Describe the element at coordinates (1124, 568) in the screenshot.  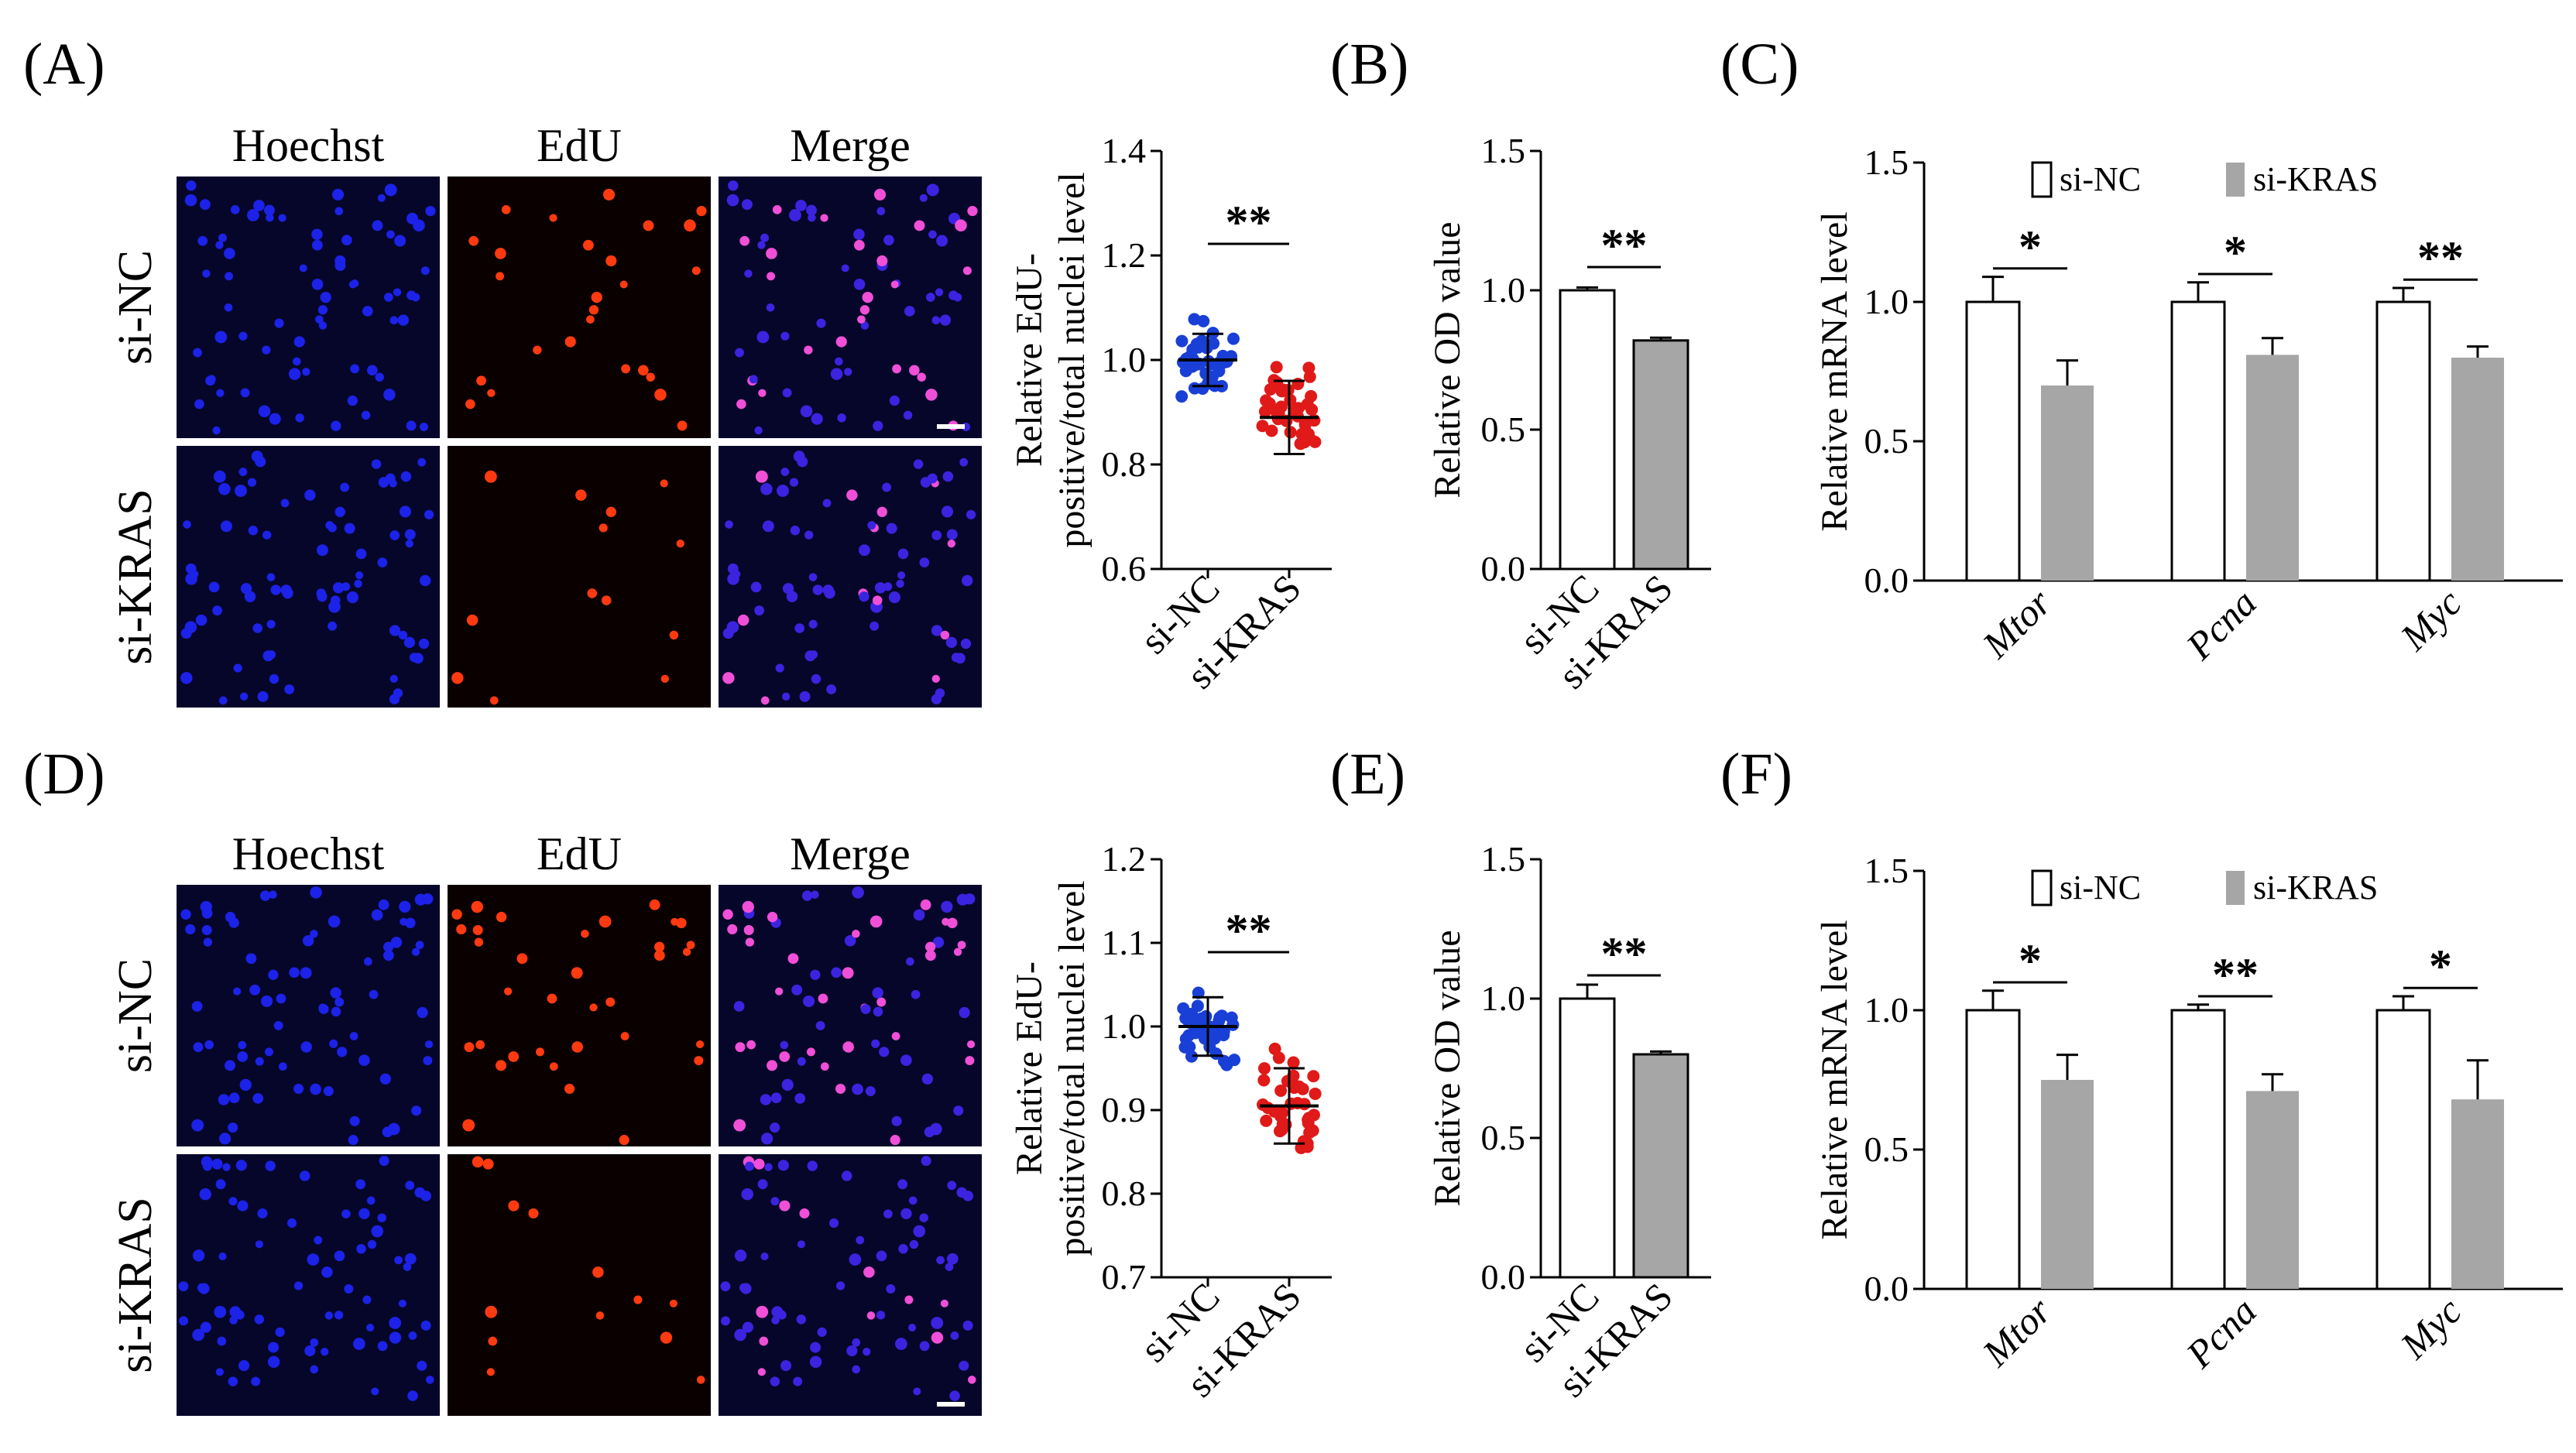
I see `y-tick-label: 0.6` at that location.